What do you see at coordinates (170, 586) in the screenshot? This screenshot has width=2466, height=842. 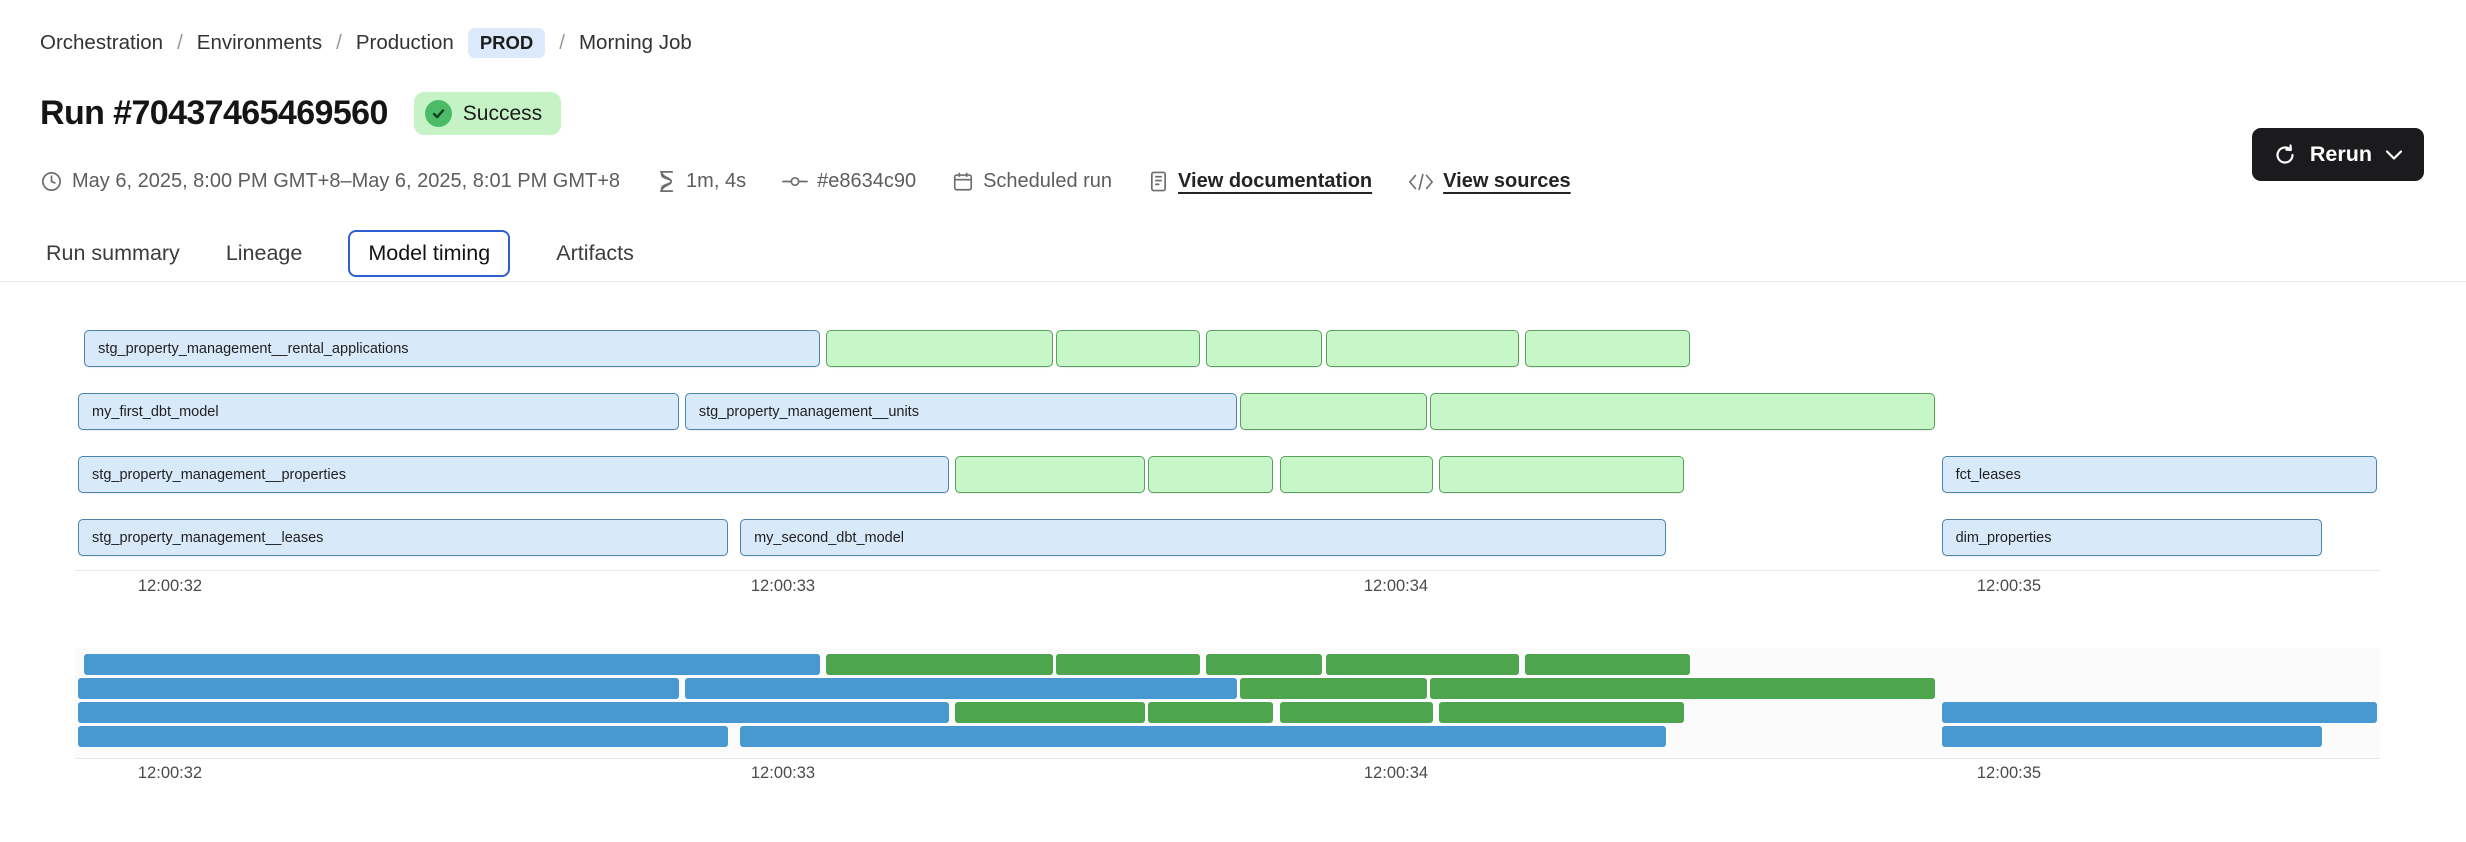 I see `axis-tick-label: 12:00:32` at bounding box center [170, 586].